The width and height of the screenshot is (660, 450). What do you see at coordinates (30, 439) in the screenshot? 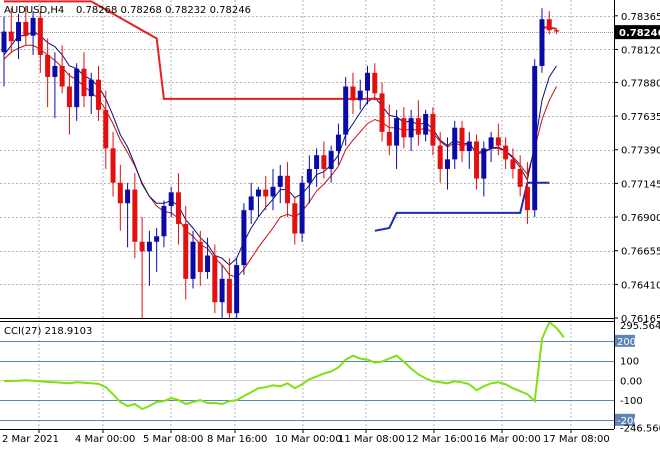
I see `time-tick-label: 2 Mar 2021` at bounding box center [30, 439].